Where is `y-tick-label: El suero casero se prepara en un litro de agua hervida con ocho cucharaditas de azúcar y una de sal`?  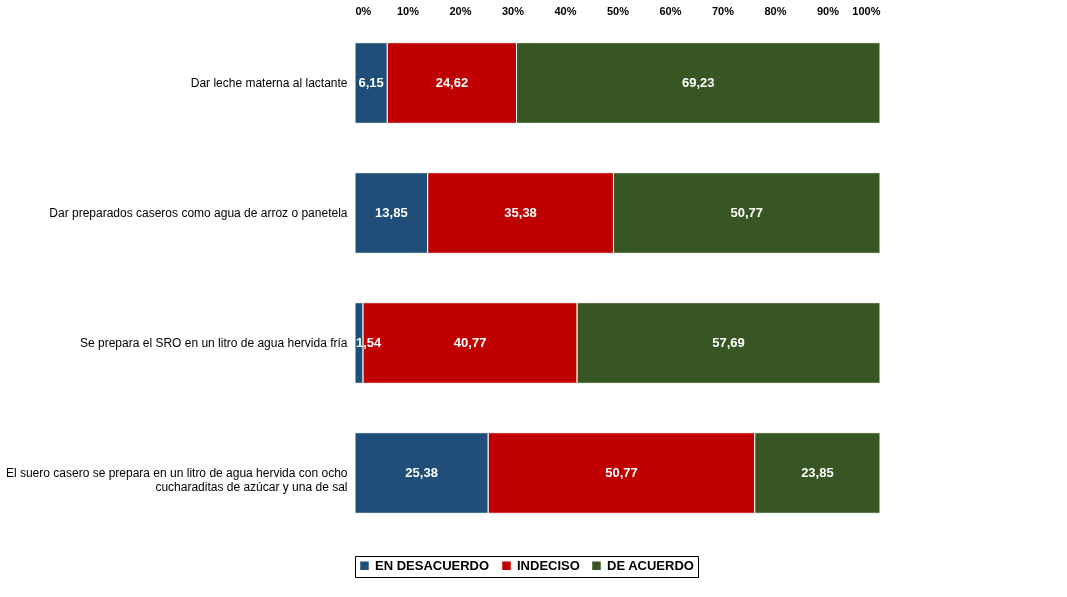
y-tick-label: El suero casero se prepara en un litro de agua hervida con ocho cucharaditas de azúcar y una de sal is located at coordinates (176, 480).